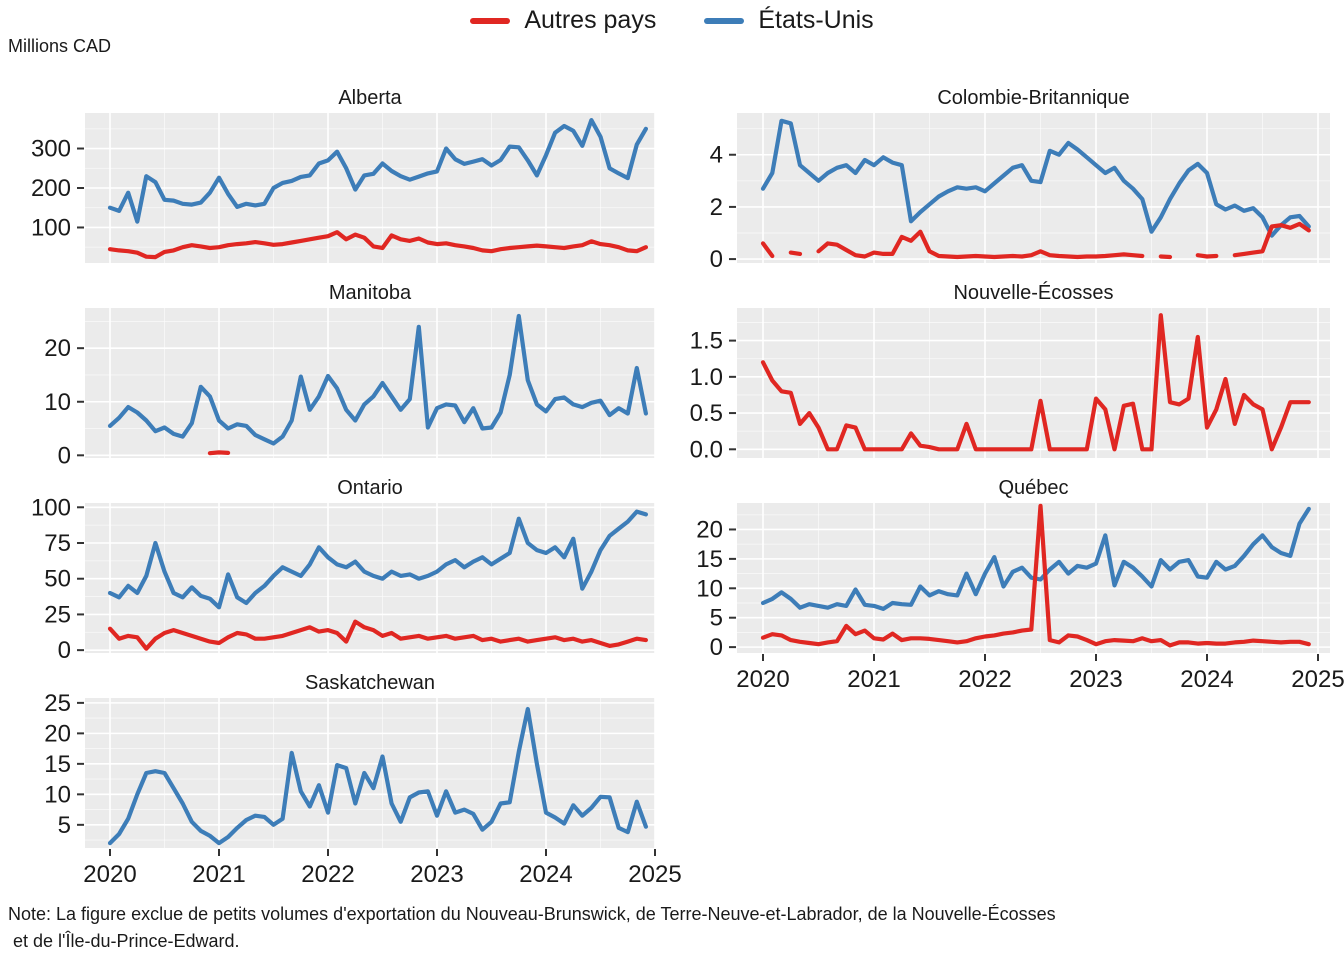  Describe the element at coordinates (1033, 98) in the screenshot. I see `facet-title-colombie_britannique: Colombie-Britannique` at that location.